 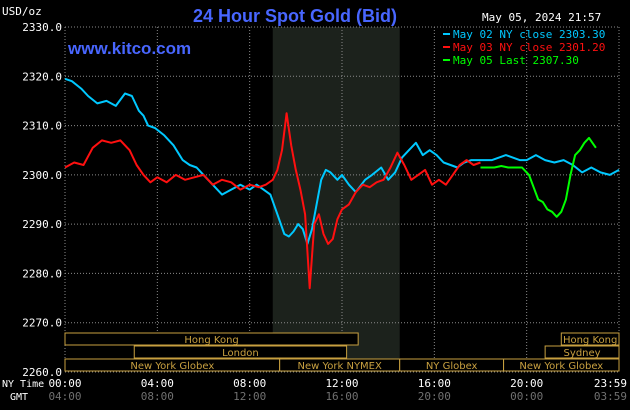 What do you see at coordinates (19, 397) in the screenshot?
I see `gmt-row-label: GMT` at bounding box center [19, 397].